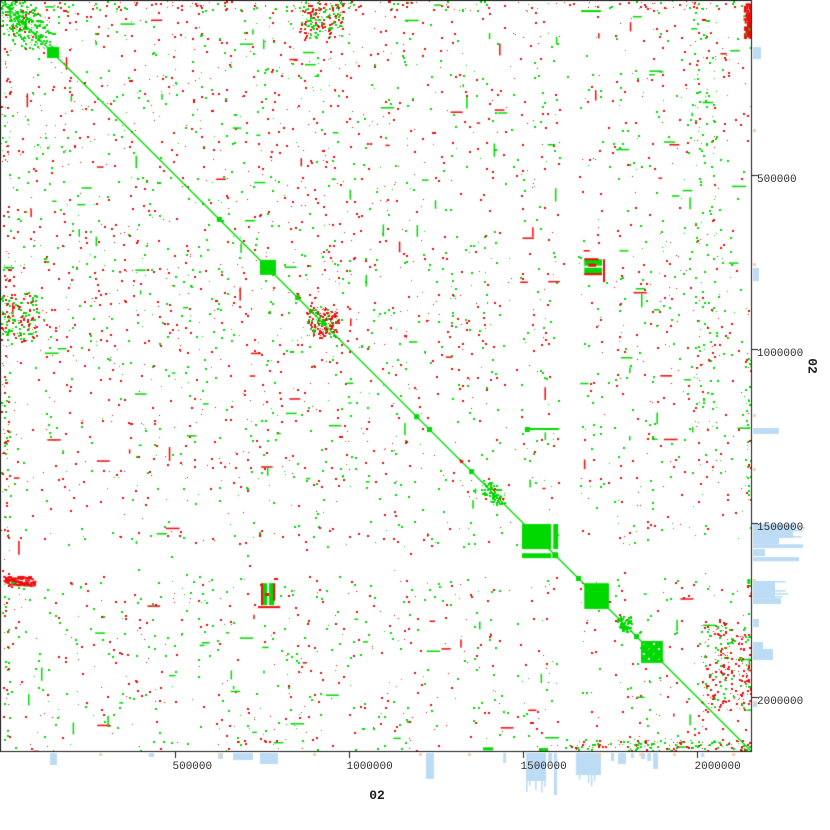  Describe the element at coordinates (777, 179) in the screenshot. I see `y-tick-label: 500000` at that location.